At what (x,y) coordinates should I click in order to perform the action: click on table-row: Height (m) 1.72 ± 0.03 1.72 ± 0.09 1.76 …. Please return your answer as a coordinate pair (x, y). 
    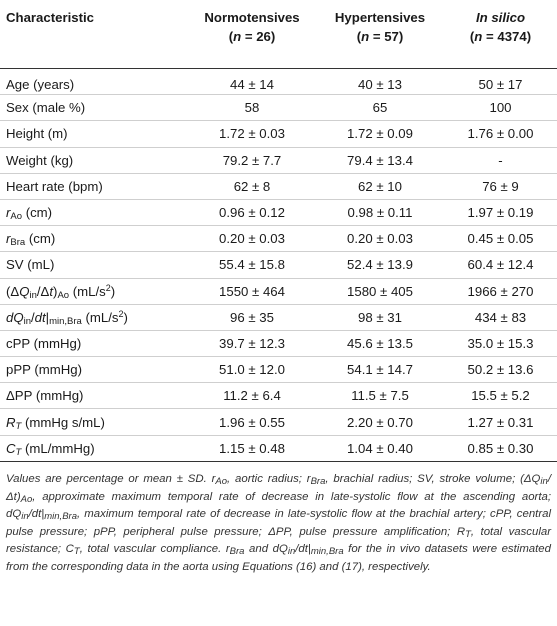
    Looking at the image, I should click on (278, 134).